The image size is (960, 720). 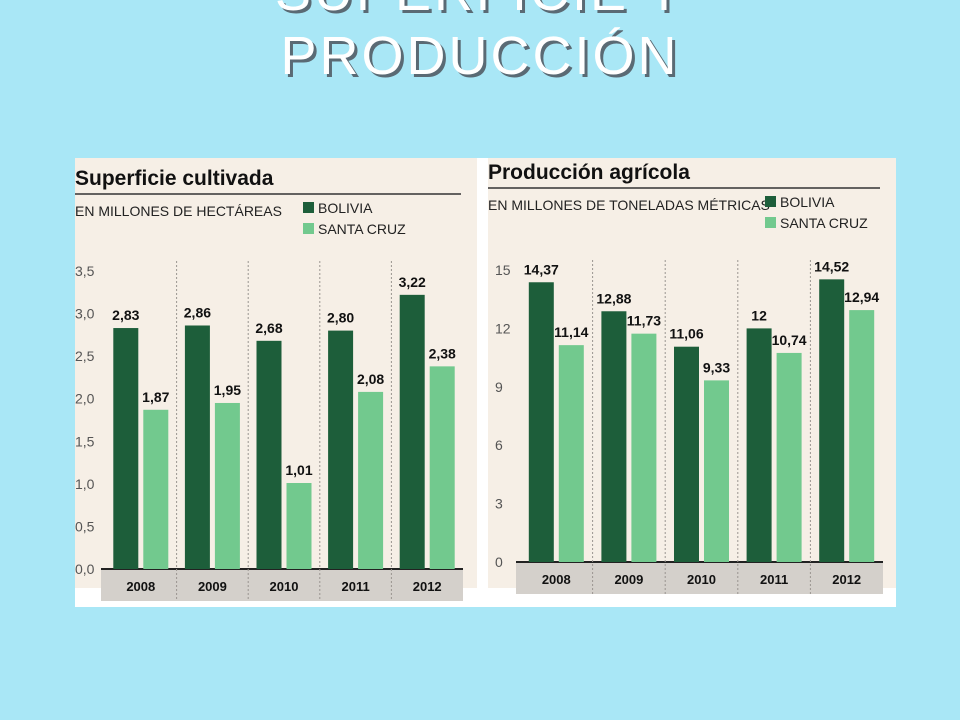 What do you see at coordinates (686, 334) in the screenshot?
I see `data-label: 11,06` at bounding box center [686, 334].